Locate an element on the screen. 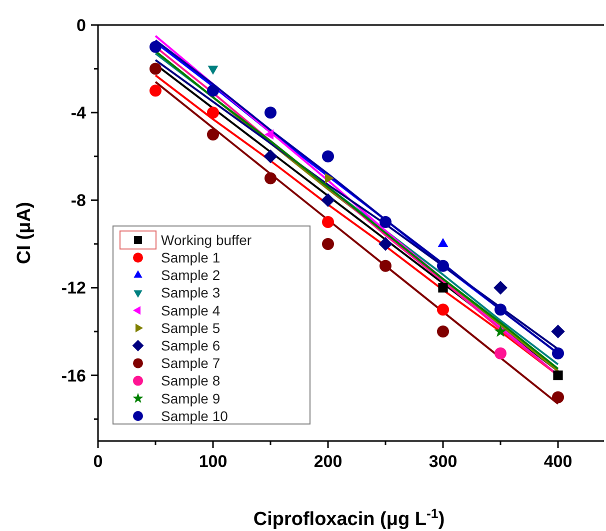  legend-label: Sample 8 is located at coordinates (190, 380).